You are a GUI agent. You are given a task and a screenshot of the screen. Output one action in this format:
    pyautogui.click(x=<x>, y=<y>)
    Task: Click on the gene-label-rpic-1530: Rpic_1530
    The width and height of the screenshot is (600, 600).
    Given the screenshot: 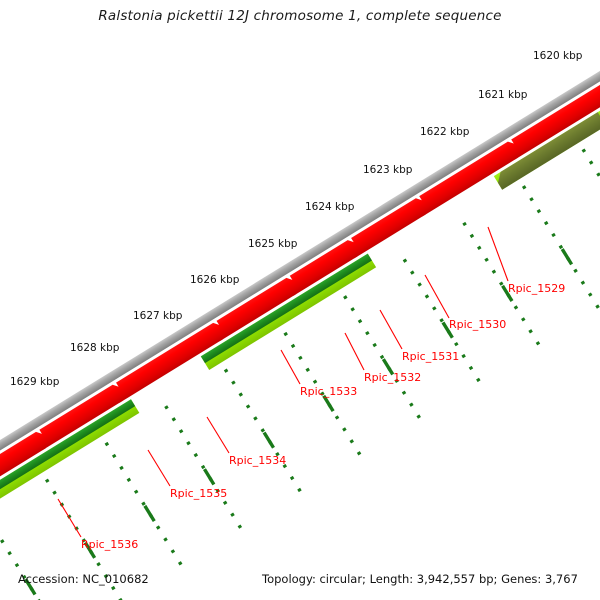 What is the action you would take?
    pyautogui.click(x=478, y=324)
    